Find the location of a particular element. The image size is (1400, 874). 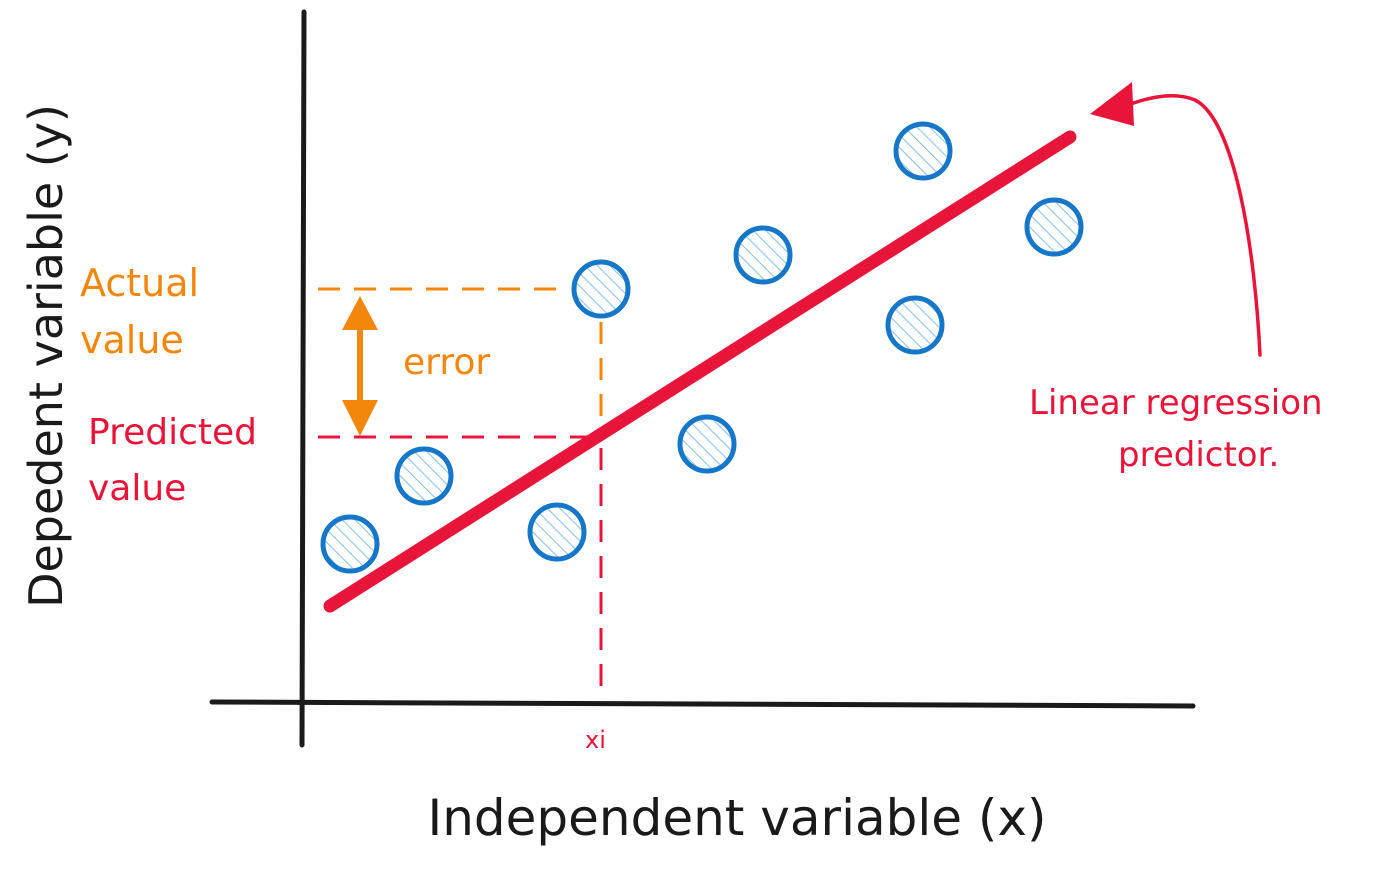

actual-value-label-line2: value is located at coordinates (132, 340).